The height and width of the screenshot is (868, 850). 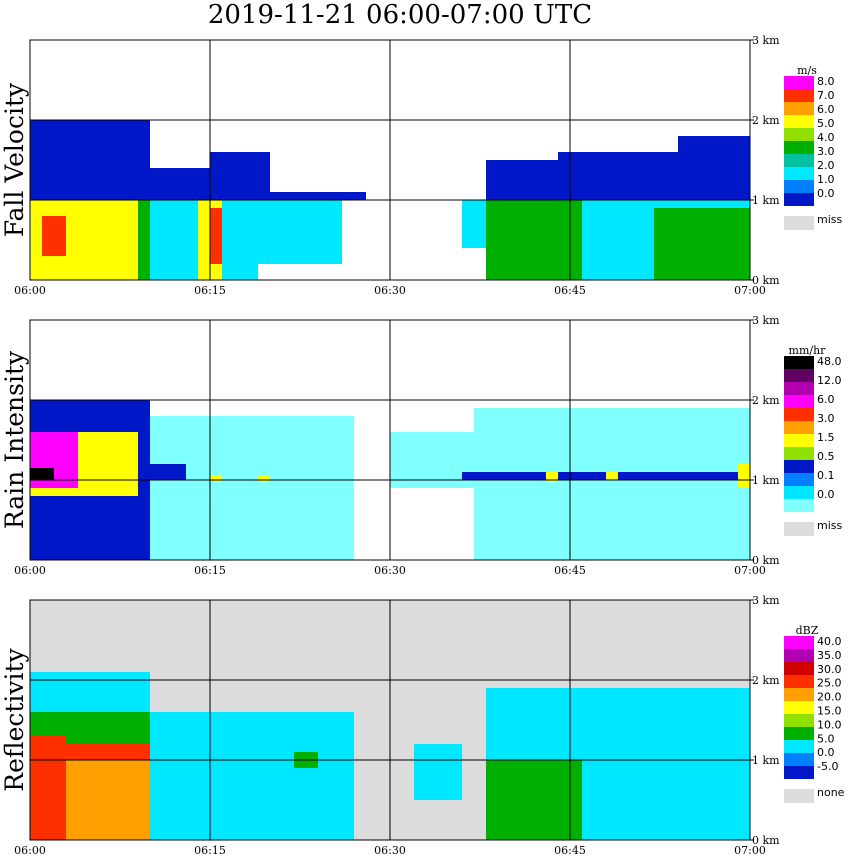 I want to click on y-axis-label: Rain Intensity, so click(x=14, y=439).